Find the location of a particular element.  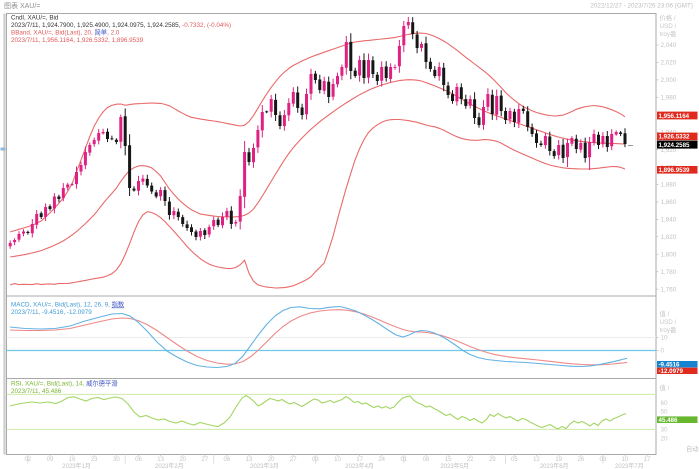

svg-text: Cndl, XAU/=, Bid is located at coordinates (35, 18).